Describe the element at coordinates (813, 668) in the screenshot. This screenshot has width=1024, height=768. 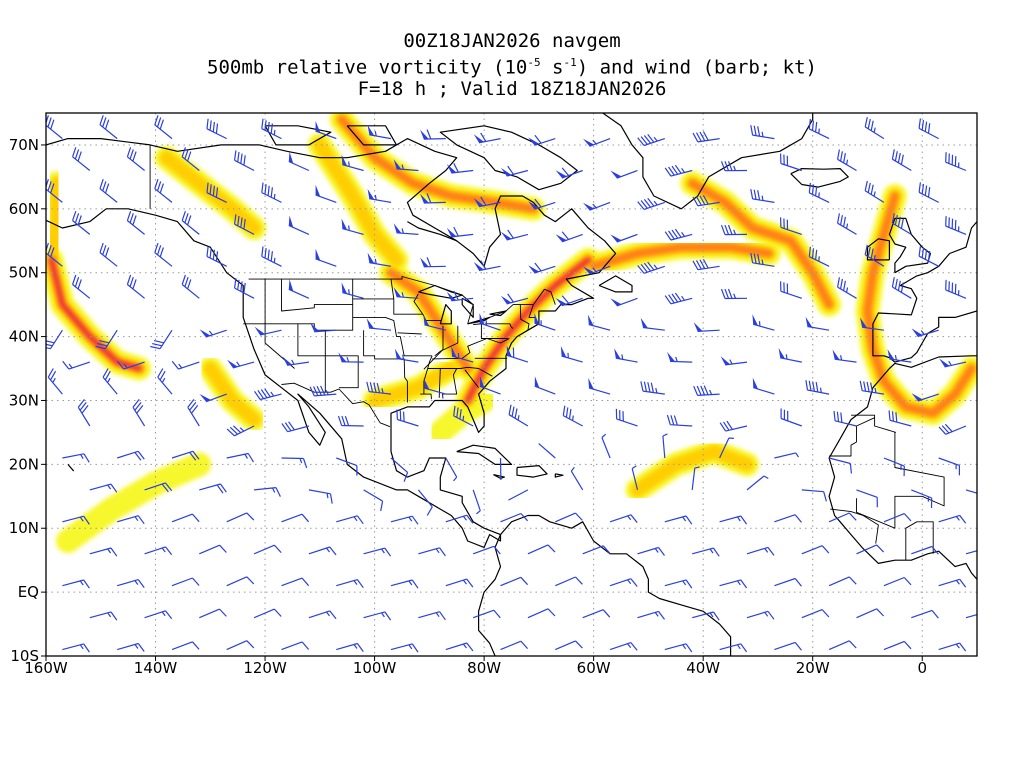
I see `x-tick-label: 20W` at that location.